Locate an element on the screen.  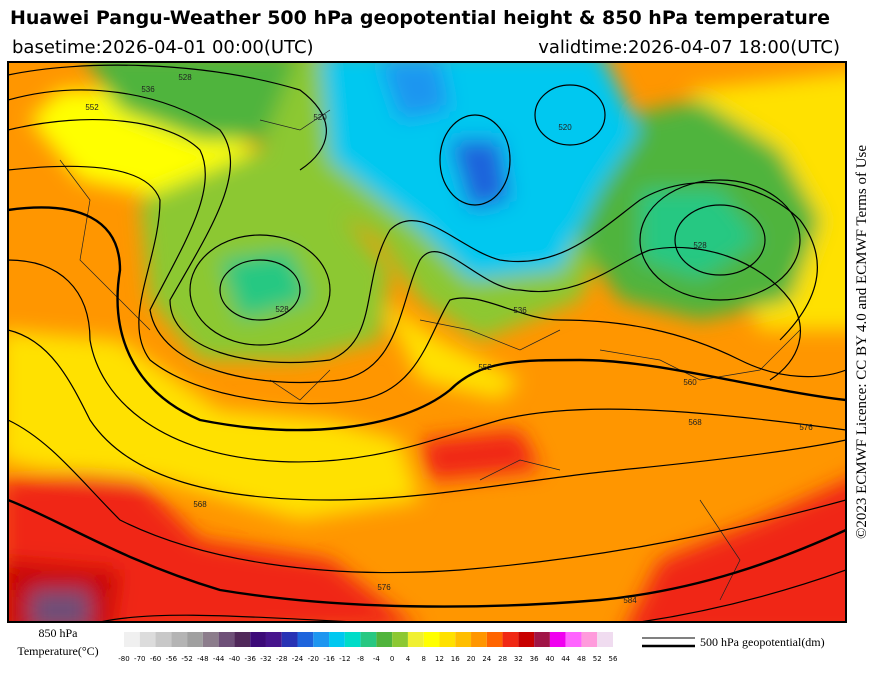
colorbar-tick-label: -52 is located at coordinates (186, 659).